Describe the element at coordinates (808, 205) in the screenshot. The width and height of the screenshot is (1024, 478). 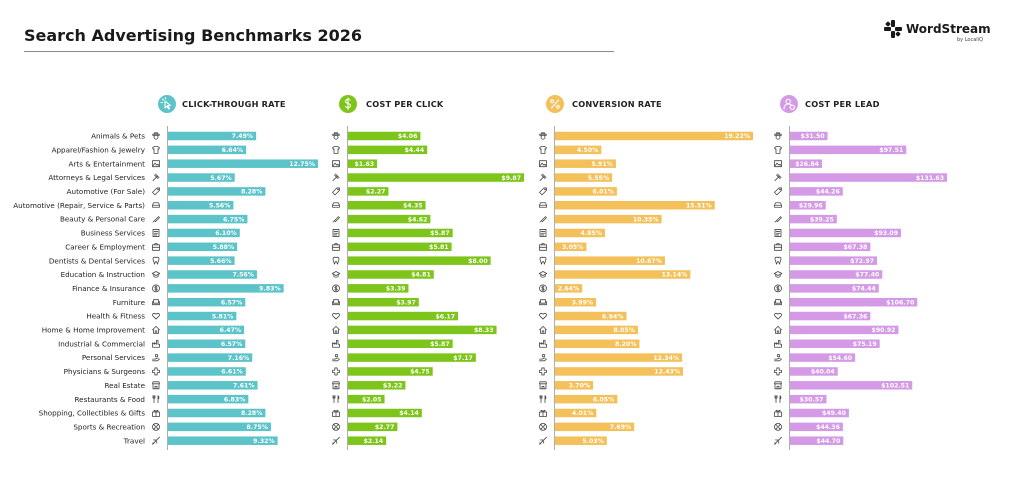
I see `bar-cost-per-lead-automotive-repair-service-parts` at that location.